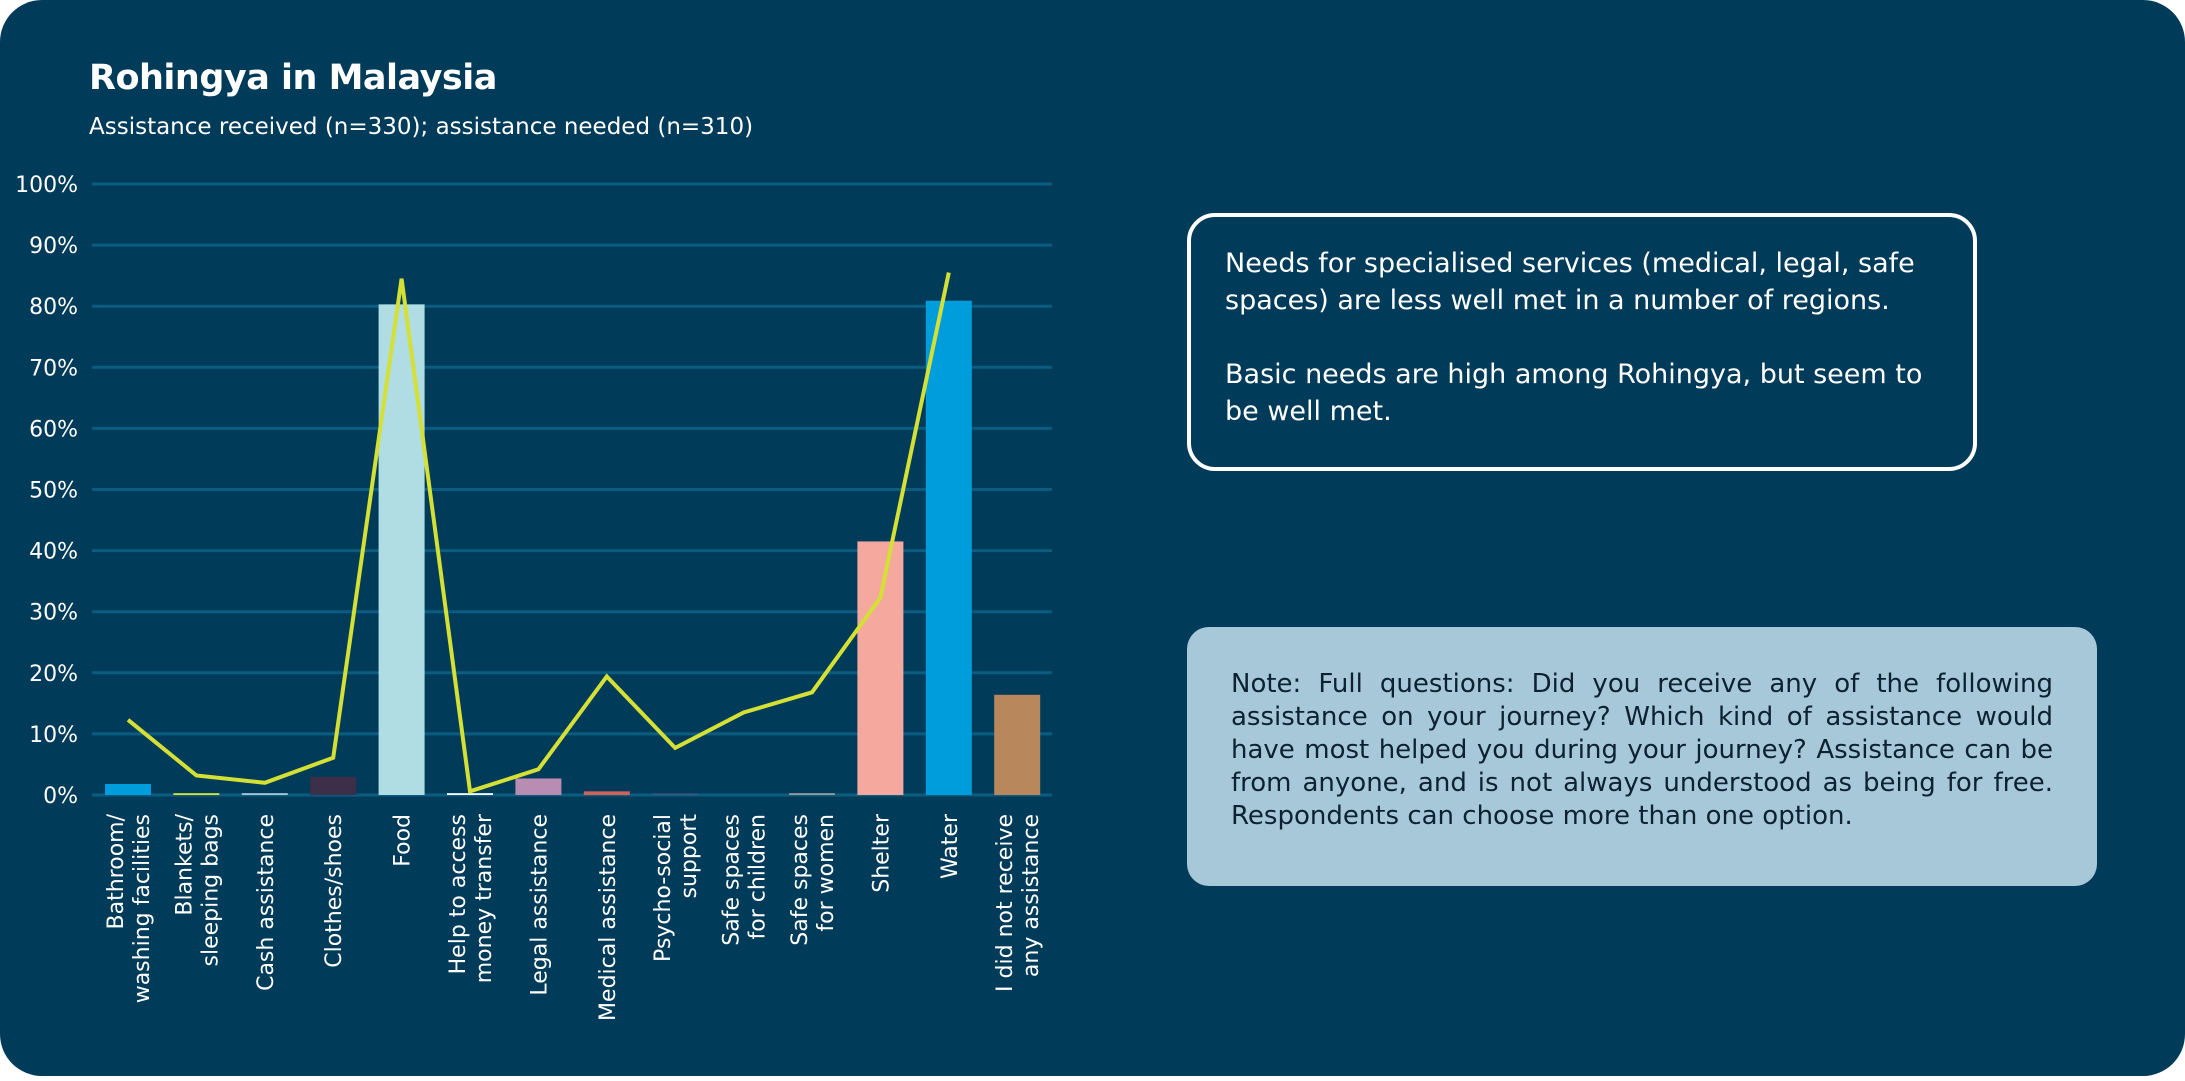 The width and height of the screenshot is (2185, 1081). I want to click on svg-text: Safe spacesfor women, so click(813, 880).